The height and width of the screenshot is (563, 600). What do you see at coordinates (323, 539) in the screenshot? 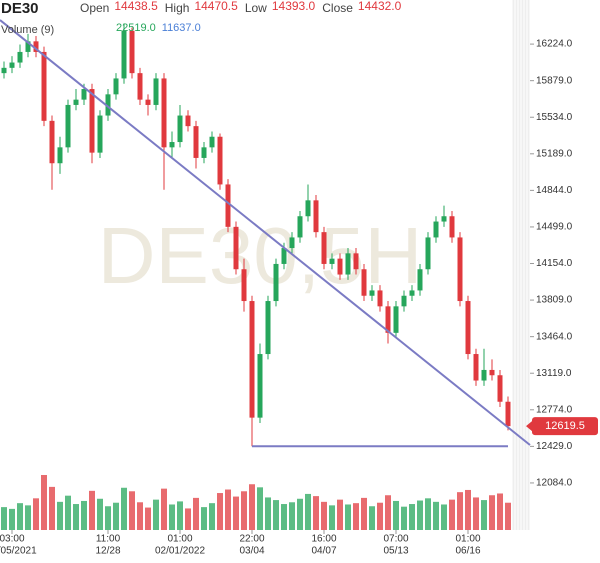
I see `x-tick-time: 16:00` at bounding box center [323, 539].